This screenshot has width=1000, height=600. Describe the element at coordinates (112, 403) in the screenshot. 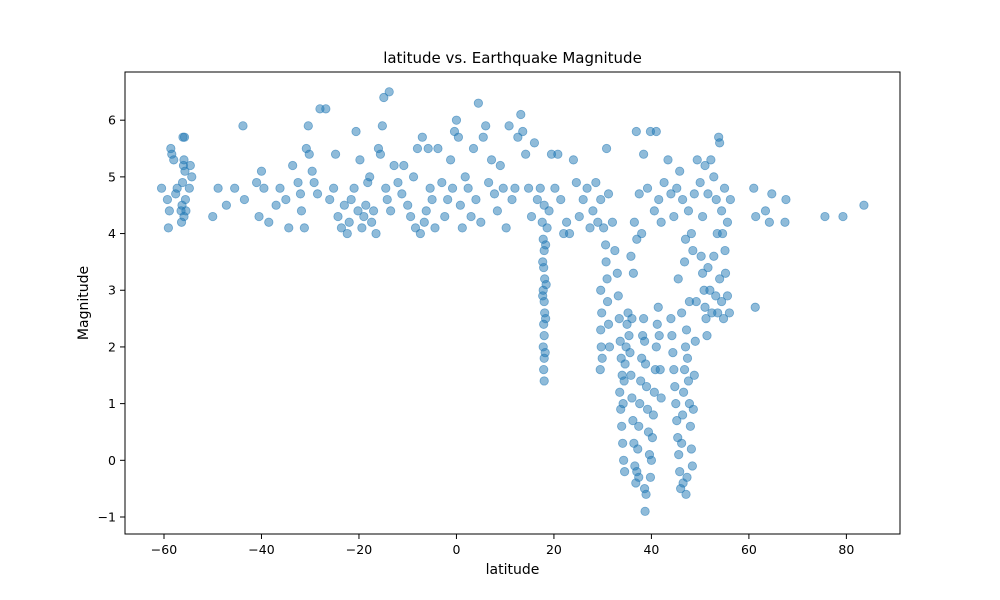

I see `y-tick-label: 1` at that location.